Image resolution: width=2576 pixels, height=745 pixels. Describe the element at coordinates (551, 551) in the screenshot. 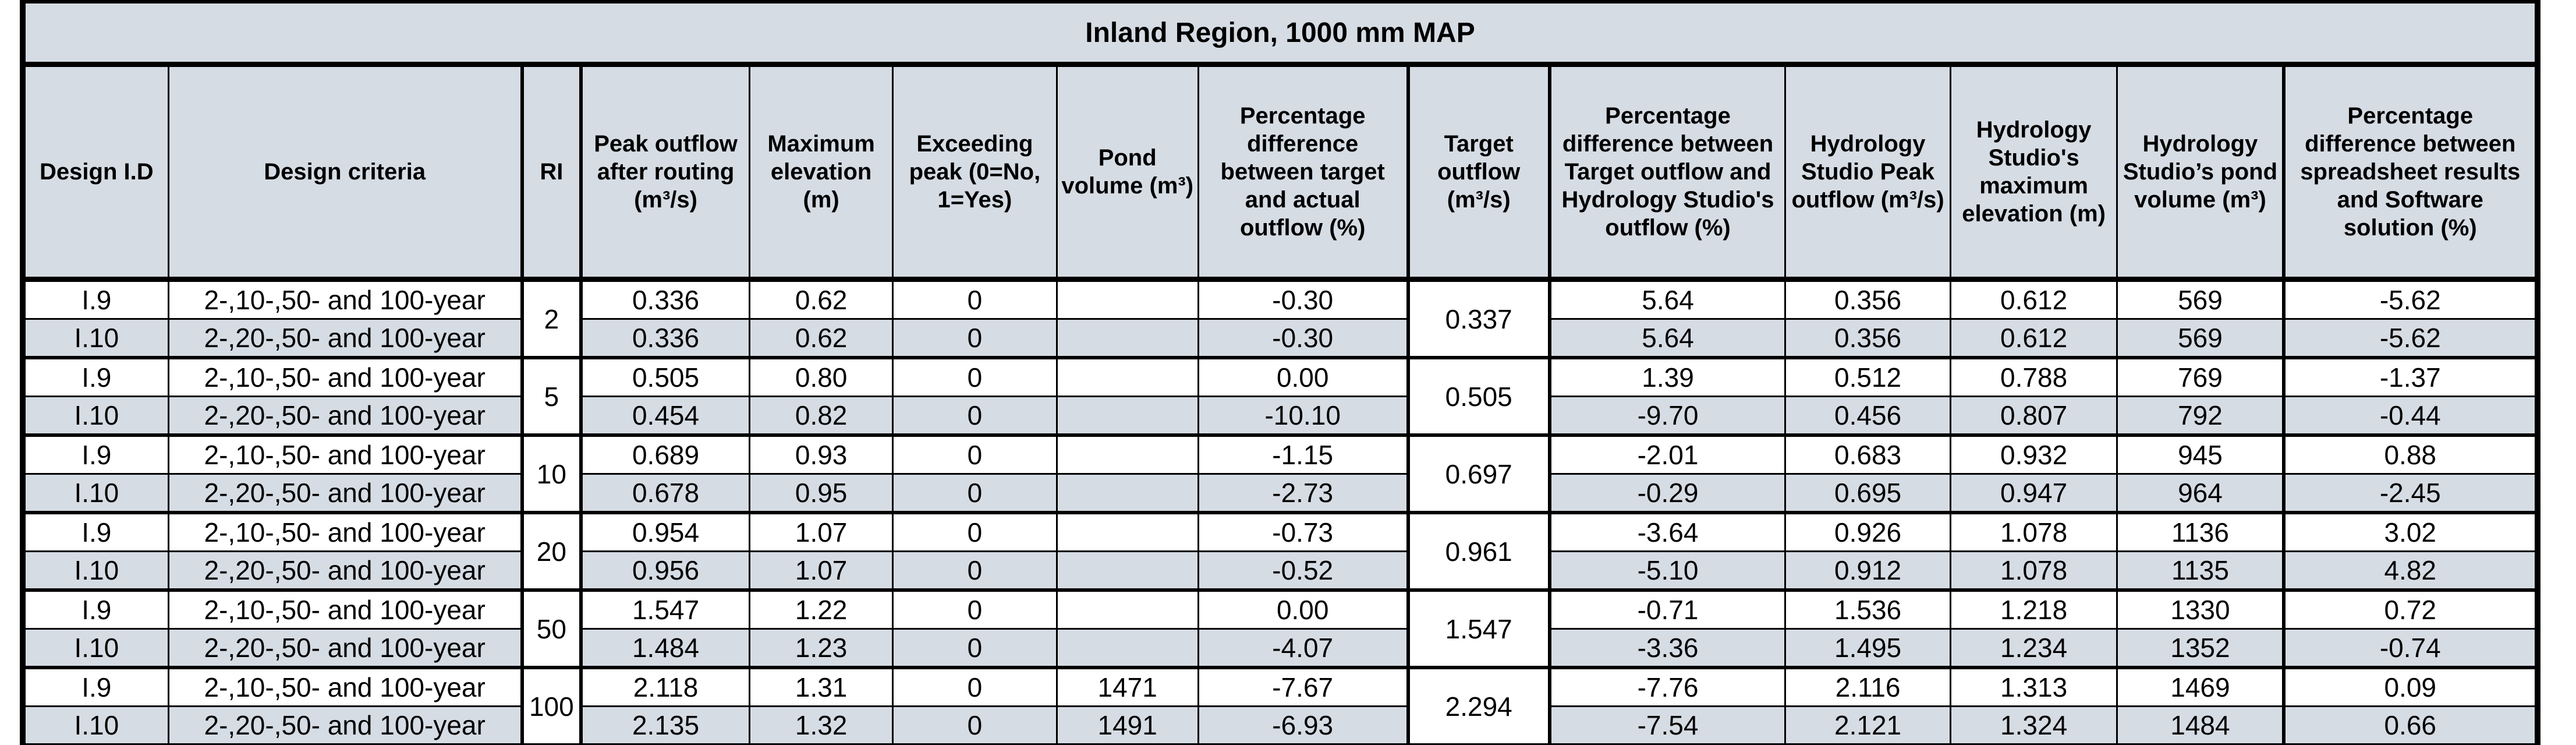

I see `cell-ri: 20` at that location.